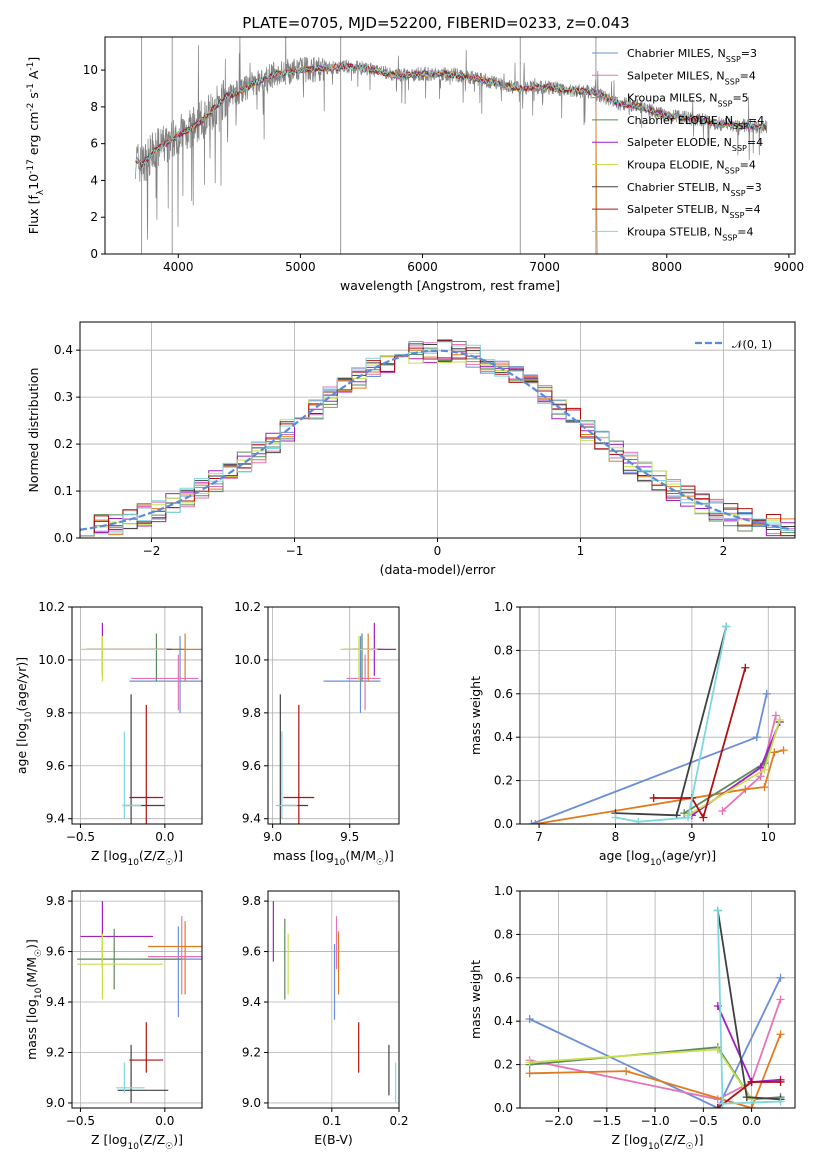 This screenshot has height=1170, width=819. What do you see at coordinates (251, 1052) in the screenshot?
I see `y-tick-label: 9.2` at bounding box center [251, 1052].